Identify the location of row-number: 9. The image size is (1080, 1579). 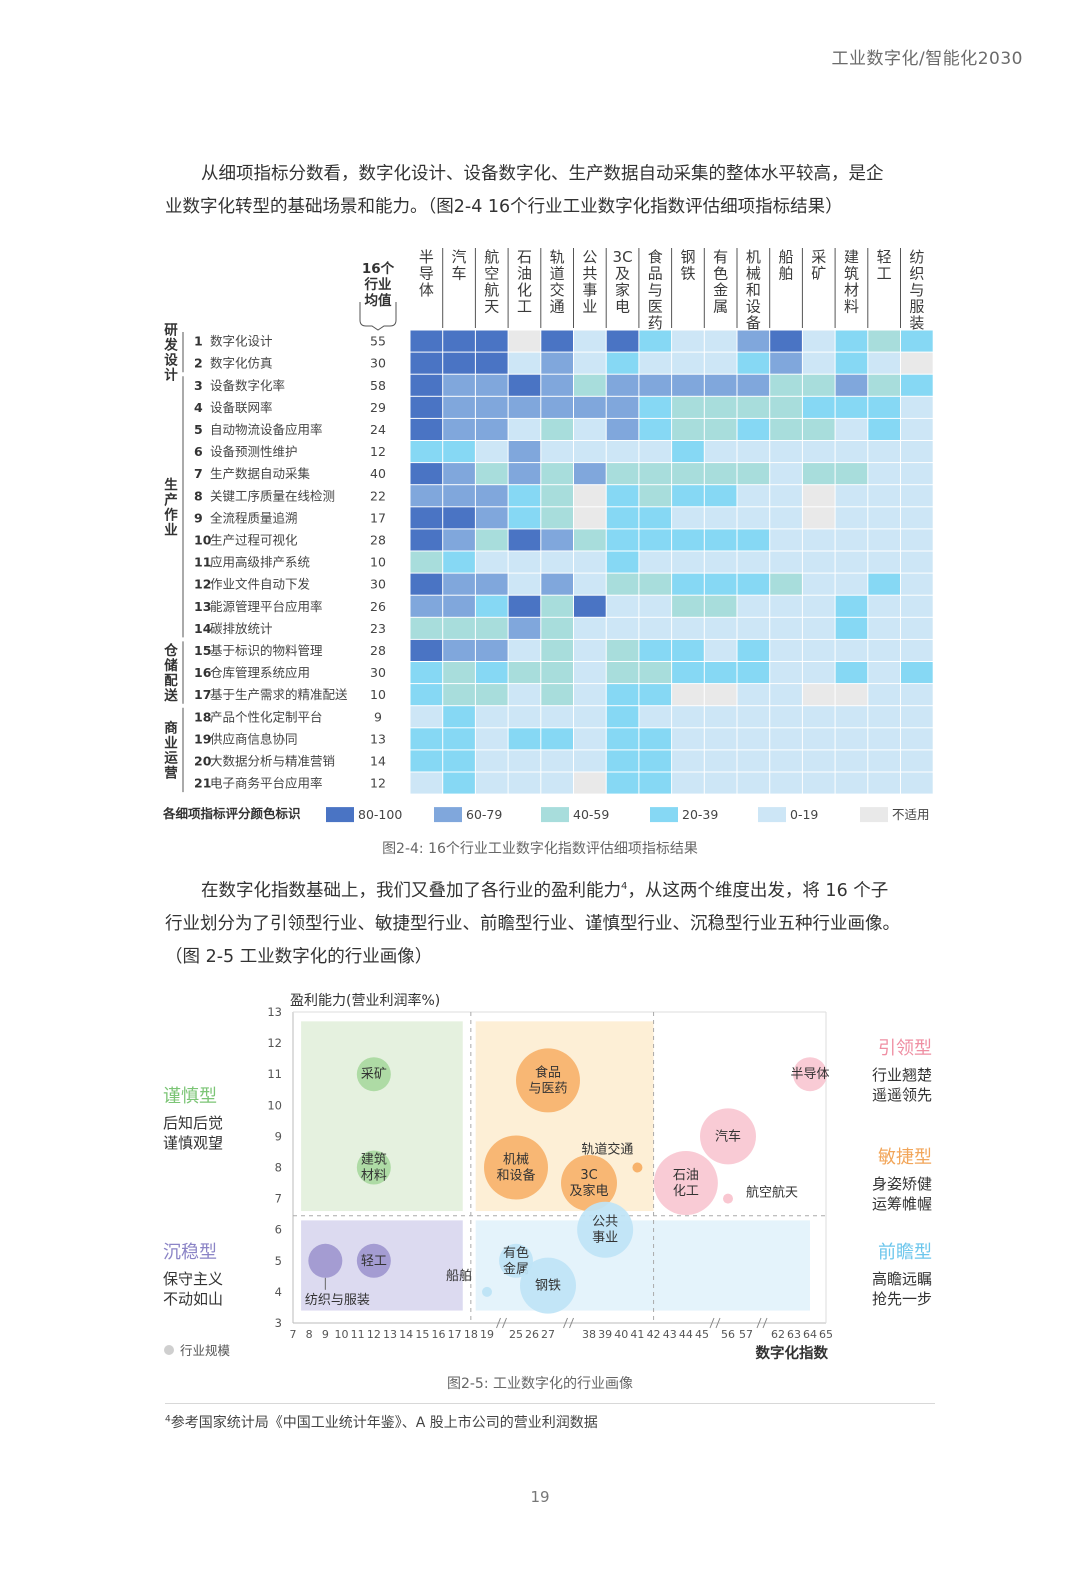
(198, 517).